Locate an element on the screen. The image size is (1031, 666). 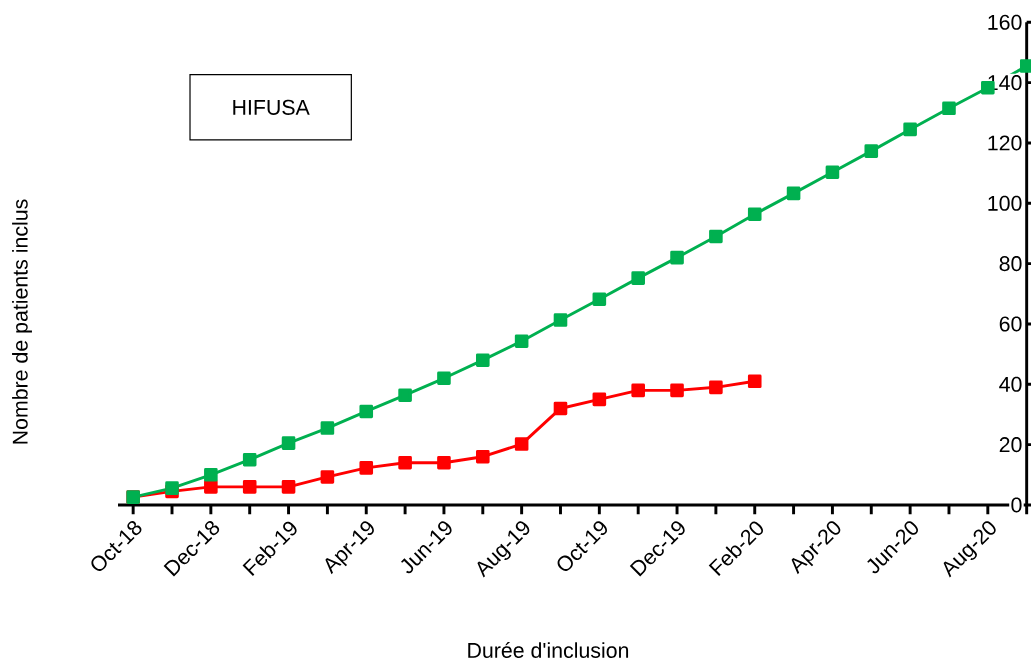
y-tick-label: 60 is located at coordinates (1010, 324).